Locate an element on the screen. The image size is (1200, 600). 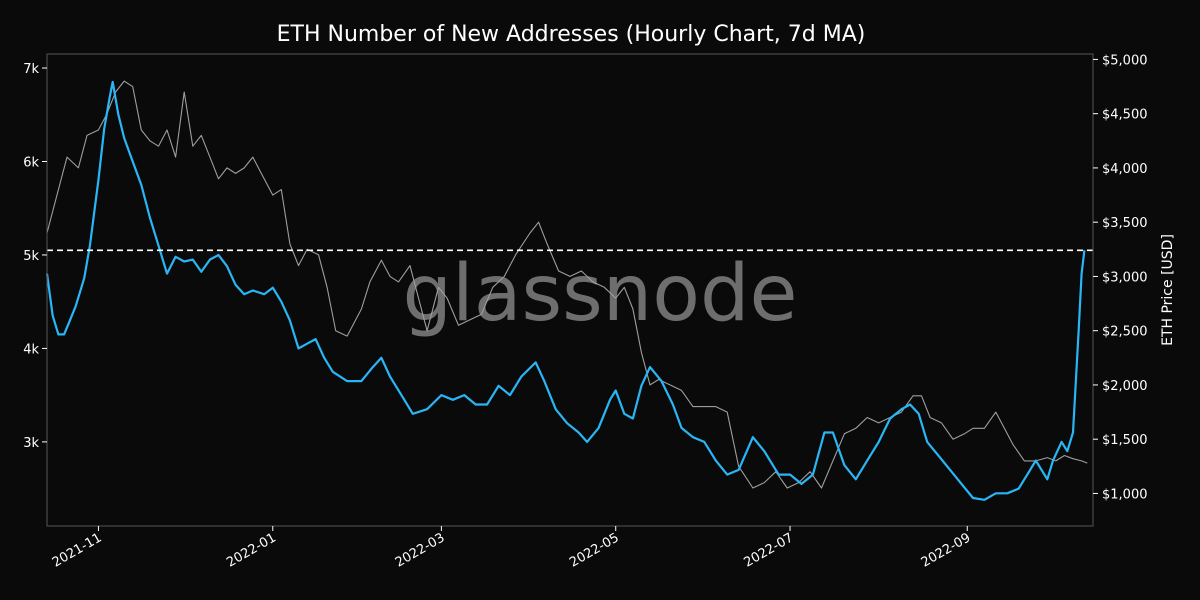
right-tick-label: $2,000 is located at coordinates (1125, 386).